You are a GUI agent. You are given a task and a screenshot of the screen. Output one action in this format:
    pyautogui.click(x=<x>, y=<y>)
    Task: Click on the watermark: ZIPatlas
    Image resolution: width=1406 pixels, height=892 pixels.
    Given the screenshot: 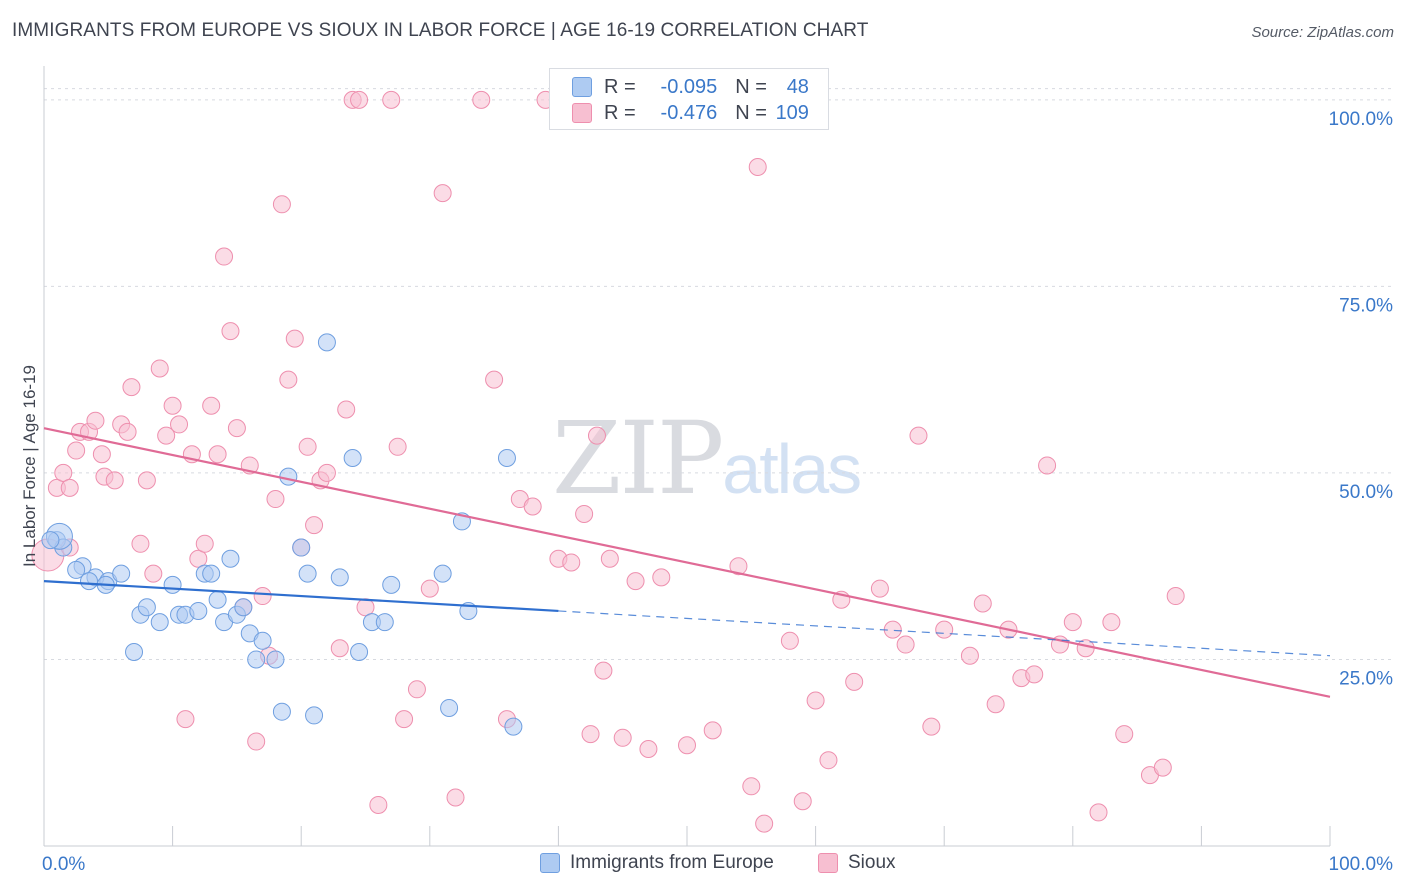 What is the action you would take?
    pyautogui.click(x=707, y=458)
    